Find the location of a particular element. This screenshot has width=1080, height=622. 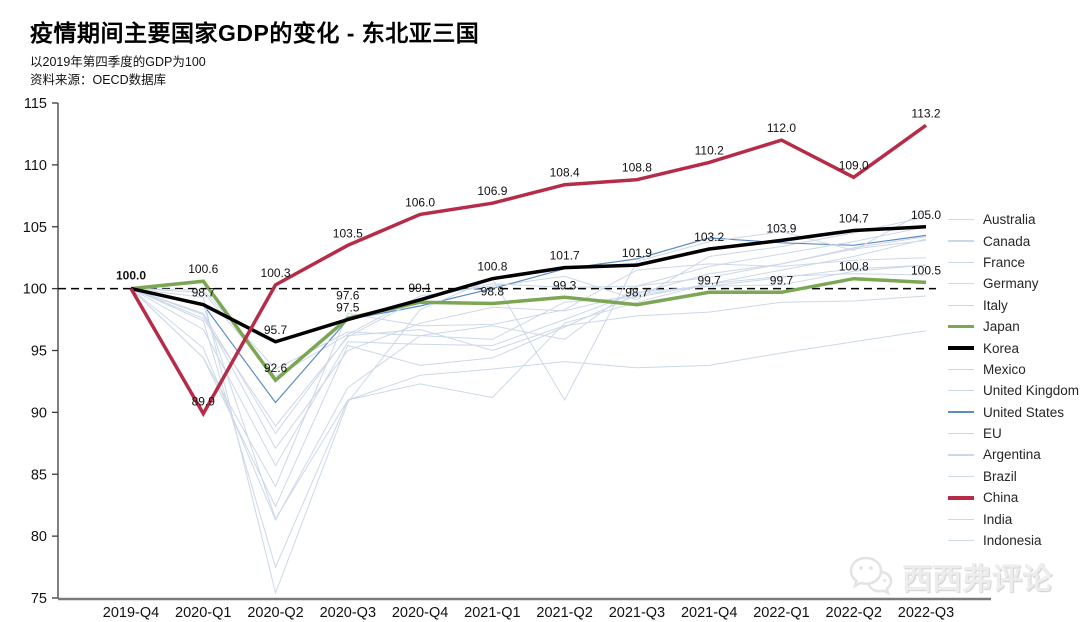

data-label-korea-0: 100.0 is located at coordinates (131, 276).